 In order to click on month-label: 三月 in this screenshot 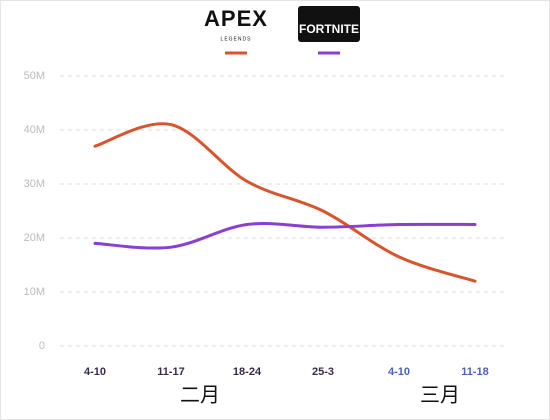, I will do `click(440, 395)`.